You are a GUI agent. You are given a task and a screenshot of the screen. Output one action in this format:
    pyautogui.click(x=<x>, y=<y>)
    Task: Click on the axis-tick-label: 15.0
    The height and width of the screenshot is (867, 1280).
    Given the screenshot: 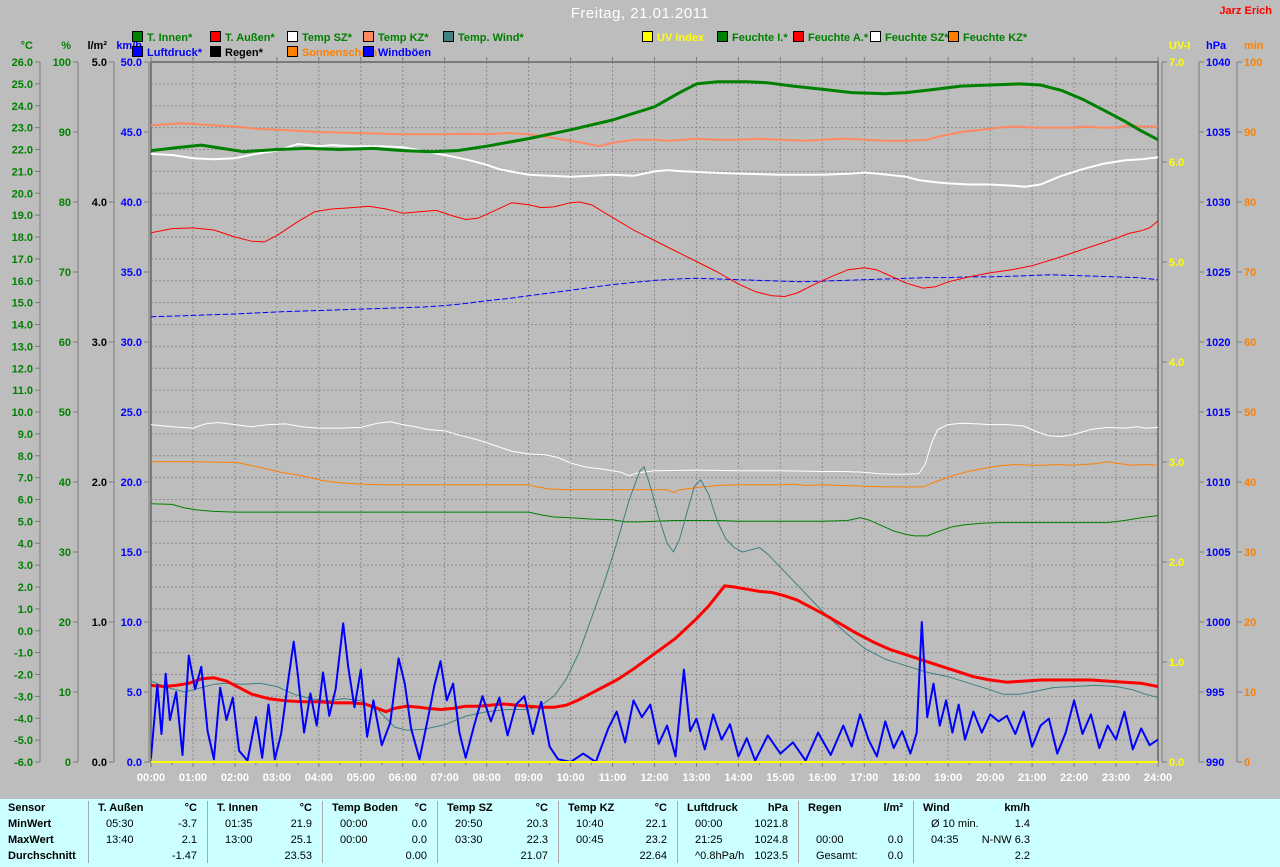 What is the action you would take?
    pyautogui.click(x=131, y=553)
    